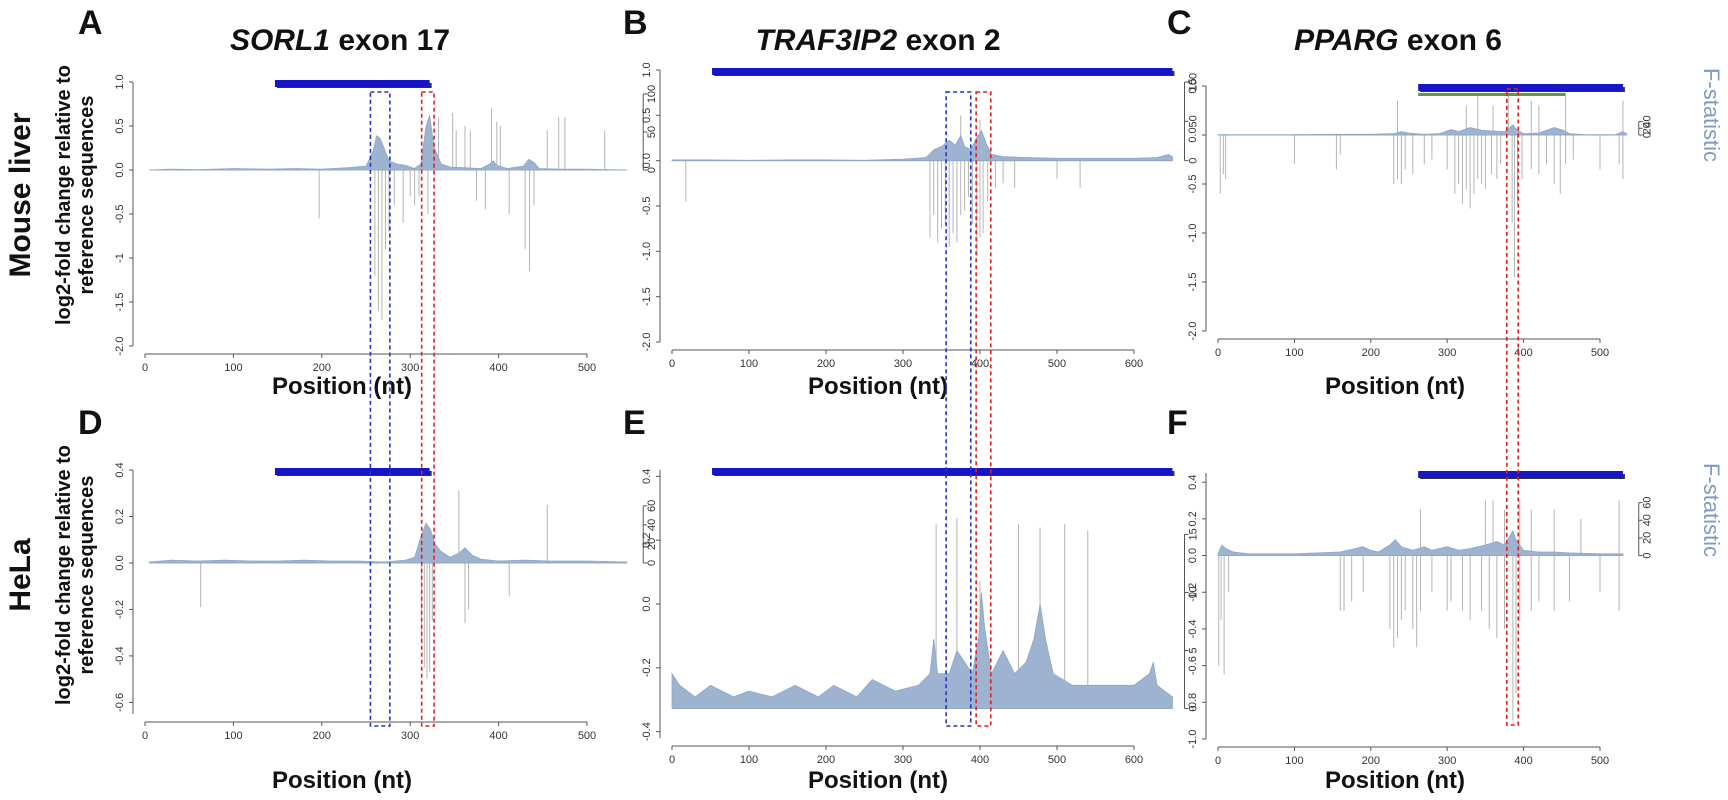 The height and width of the screenshot is (800, 1728). What do you see at coordinates (1395, 780) in the screenshot?
I see `x-axis-label-f: Position (nt)` at bounding box center [1395, 780].